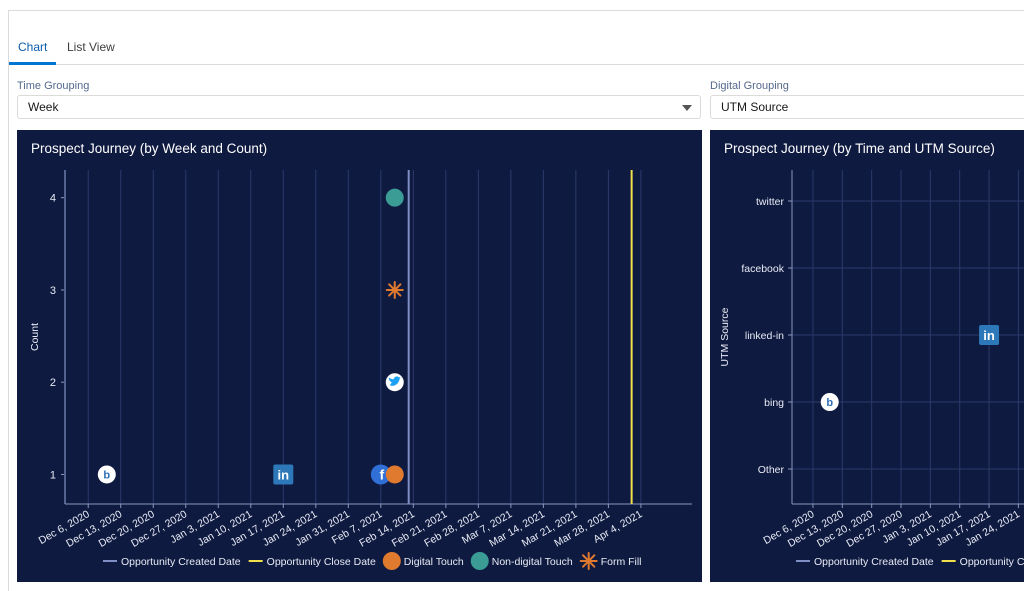  I want to click on y-tick-label: bing, so click(774, 403).